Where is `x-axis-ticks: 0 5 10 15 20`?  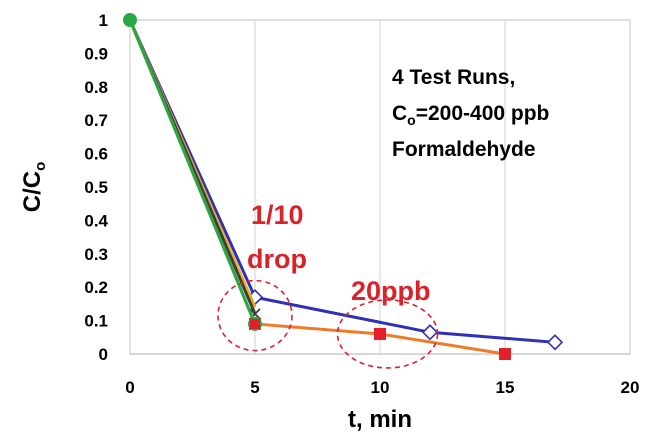
x-axis-ticks: 0 5 10 15 20 is located at coordinates (382, 387).